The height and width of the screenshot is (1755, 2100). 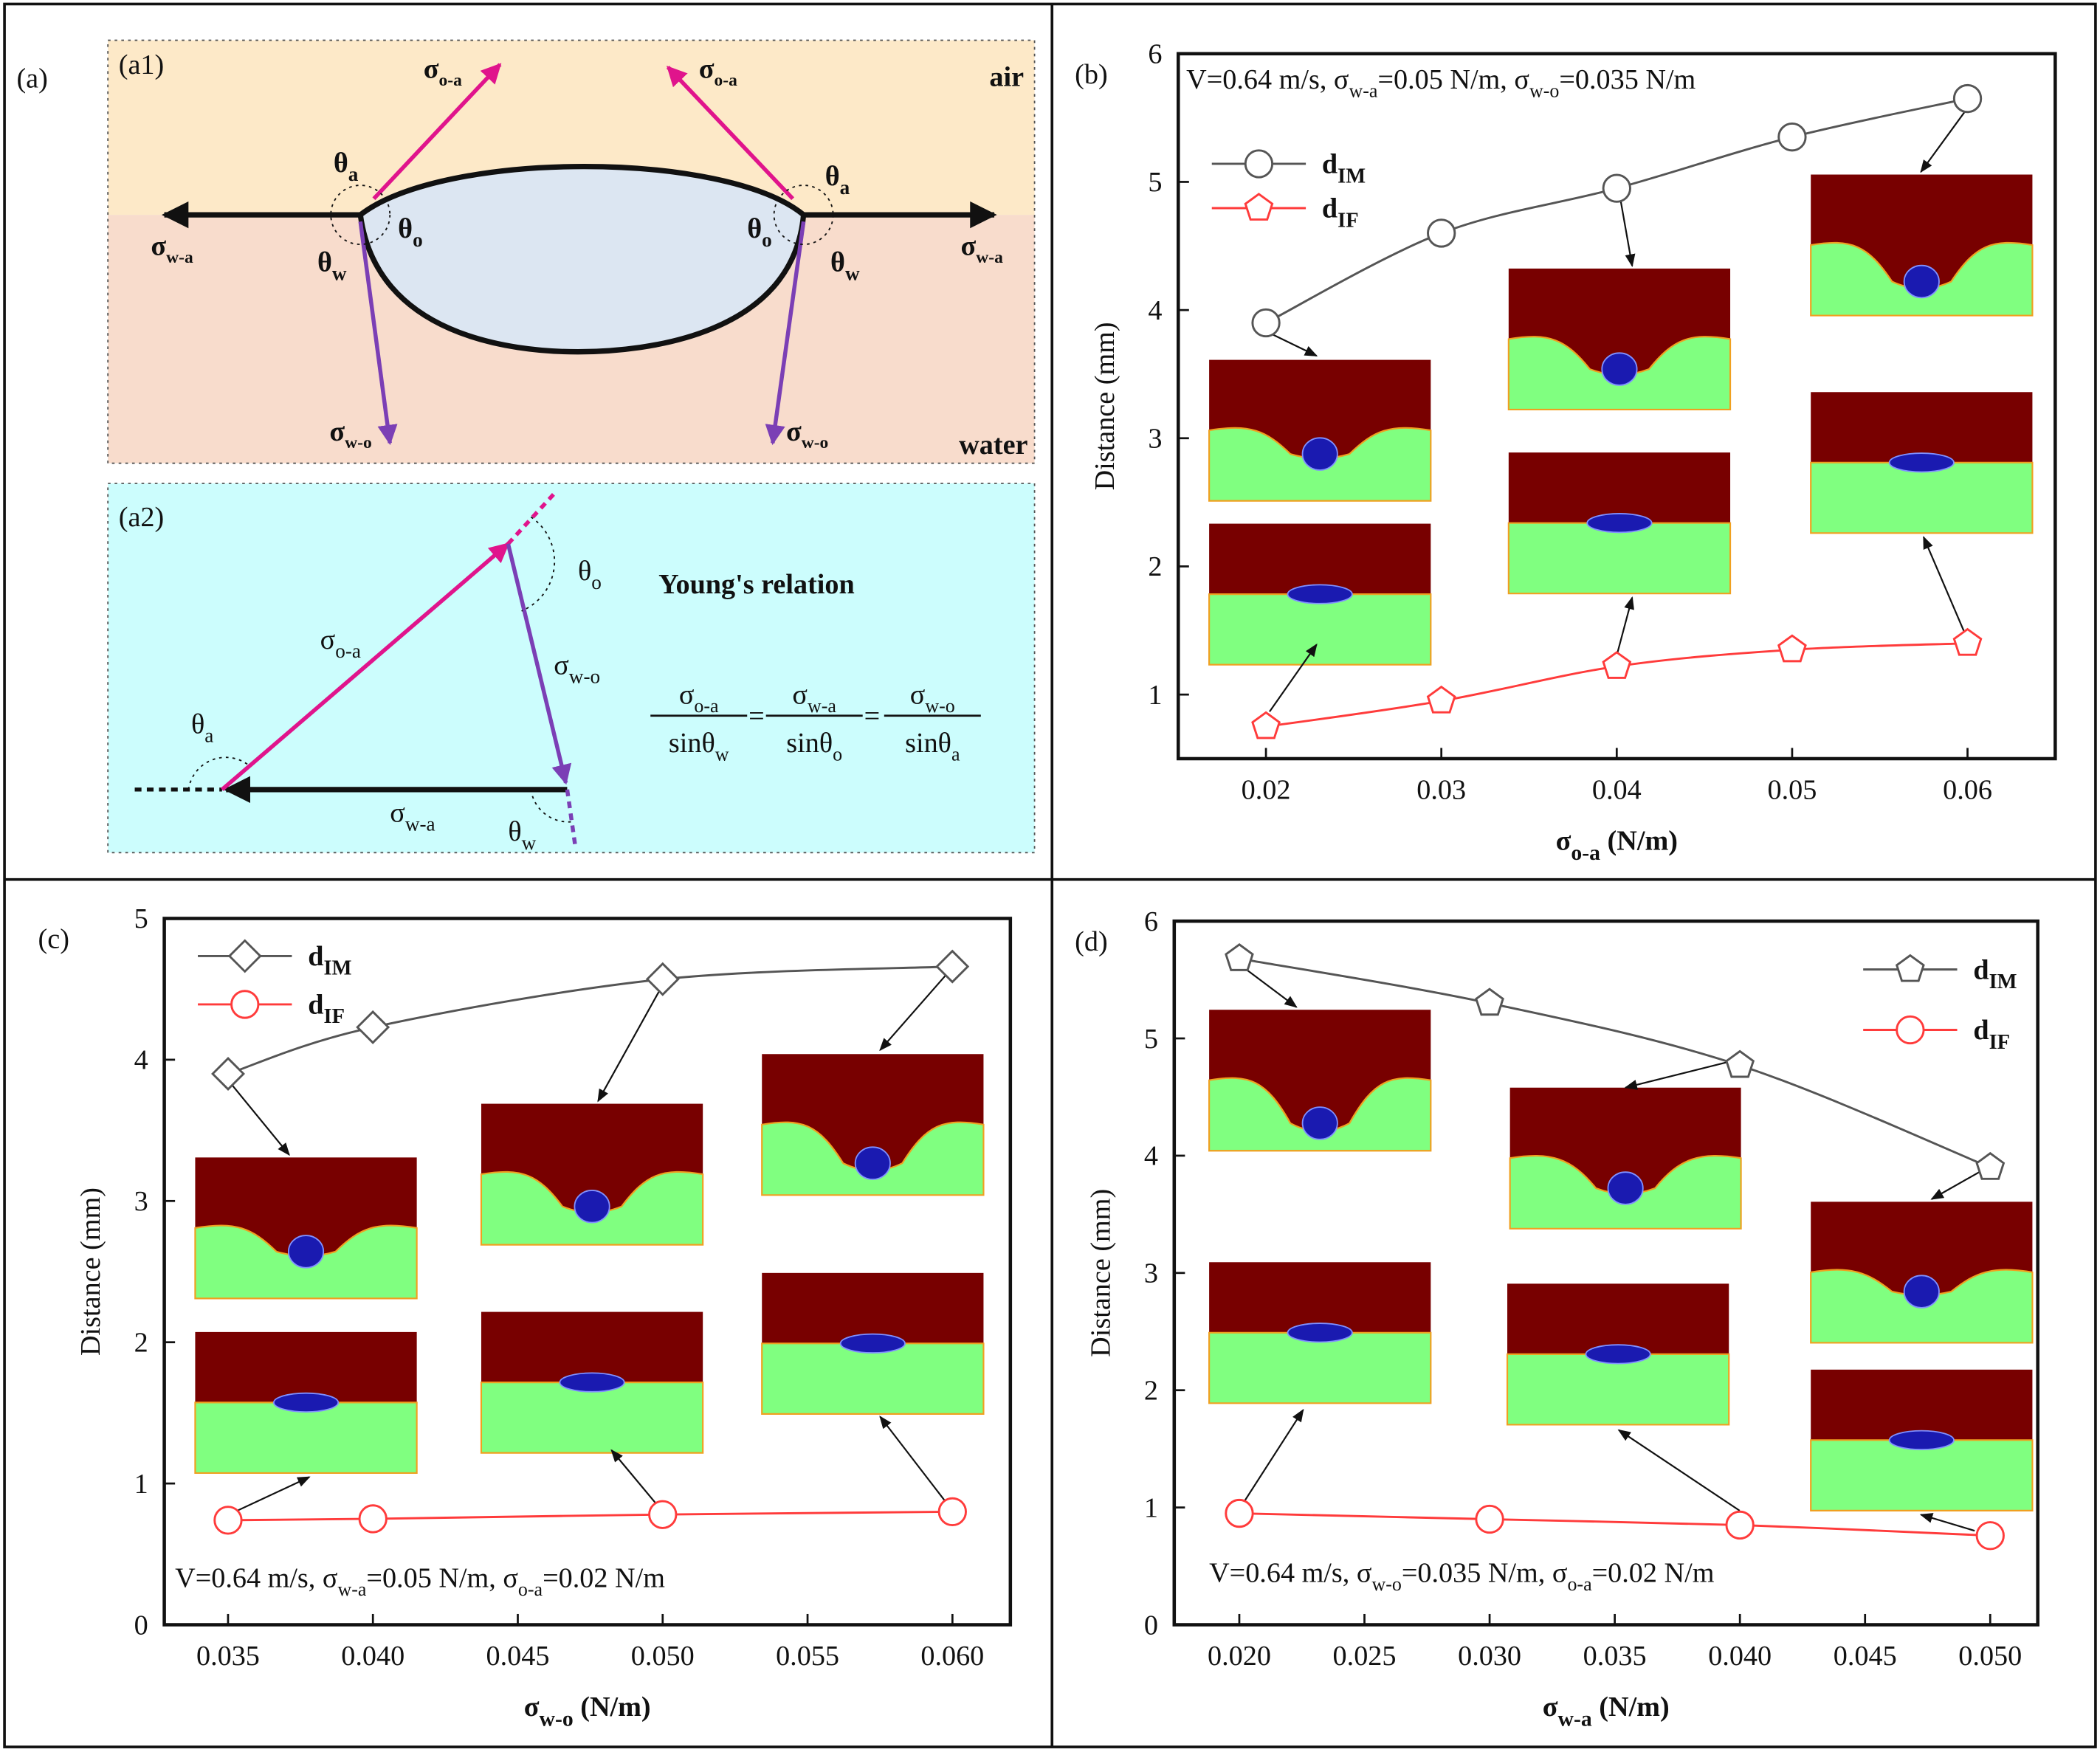 What do you see at coordinates (699, 746) in the screenshot?
I see `formula-den: sinθw` at bounding box center [699, 746].